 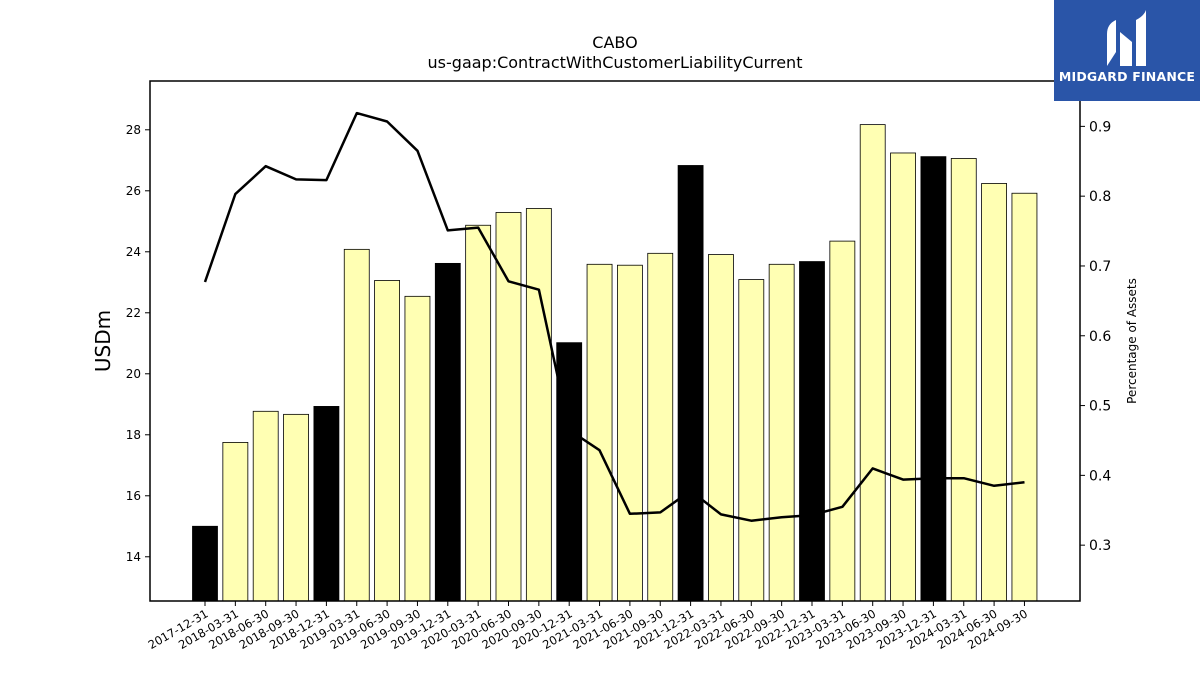 What do you see at coordinates (1126, 38) in the screenshot?
I see `logo-mark-icon` at bounding box center [1126, 38].